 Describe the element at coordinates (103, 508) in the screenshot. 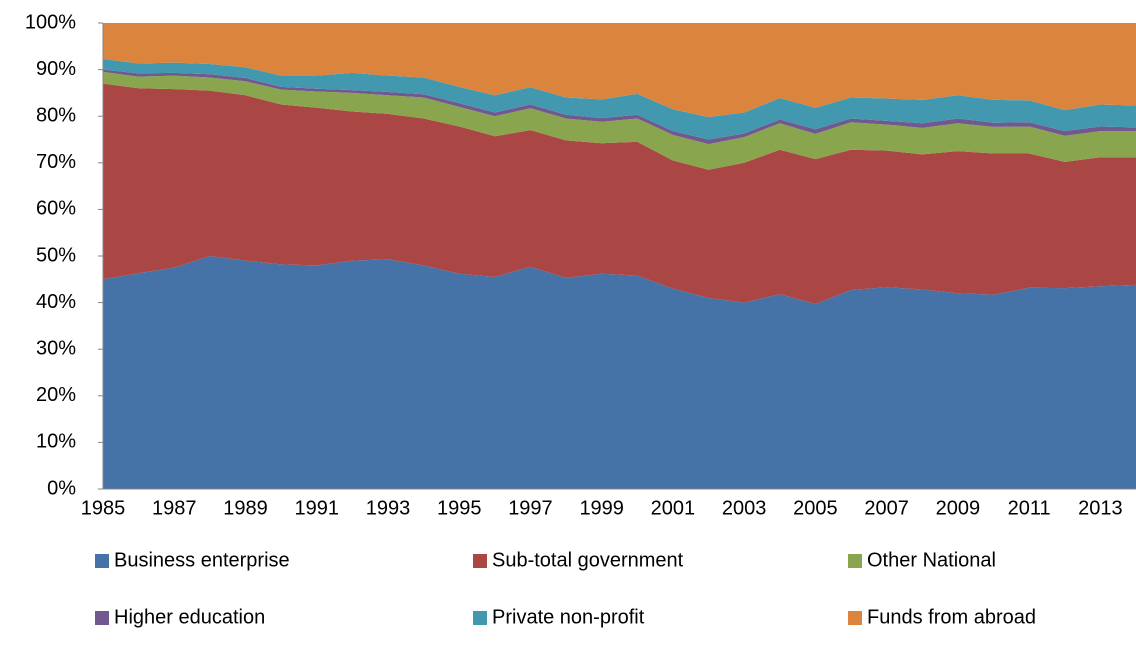

I see `x-tick-label: 1985` at that location.